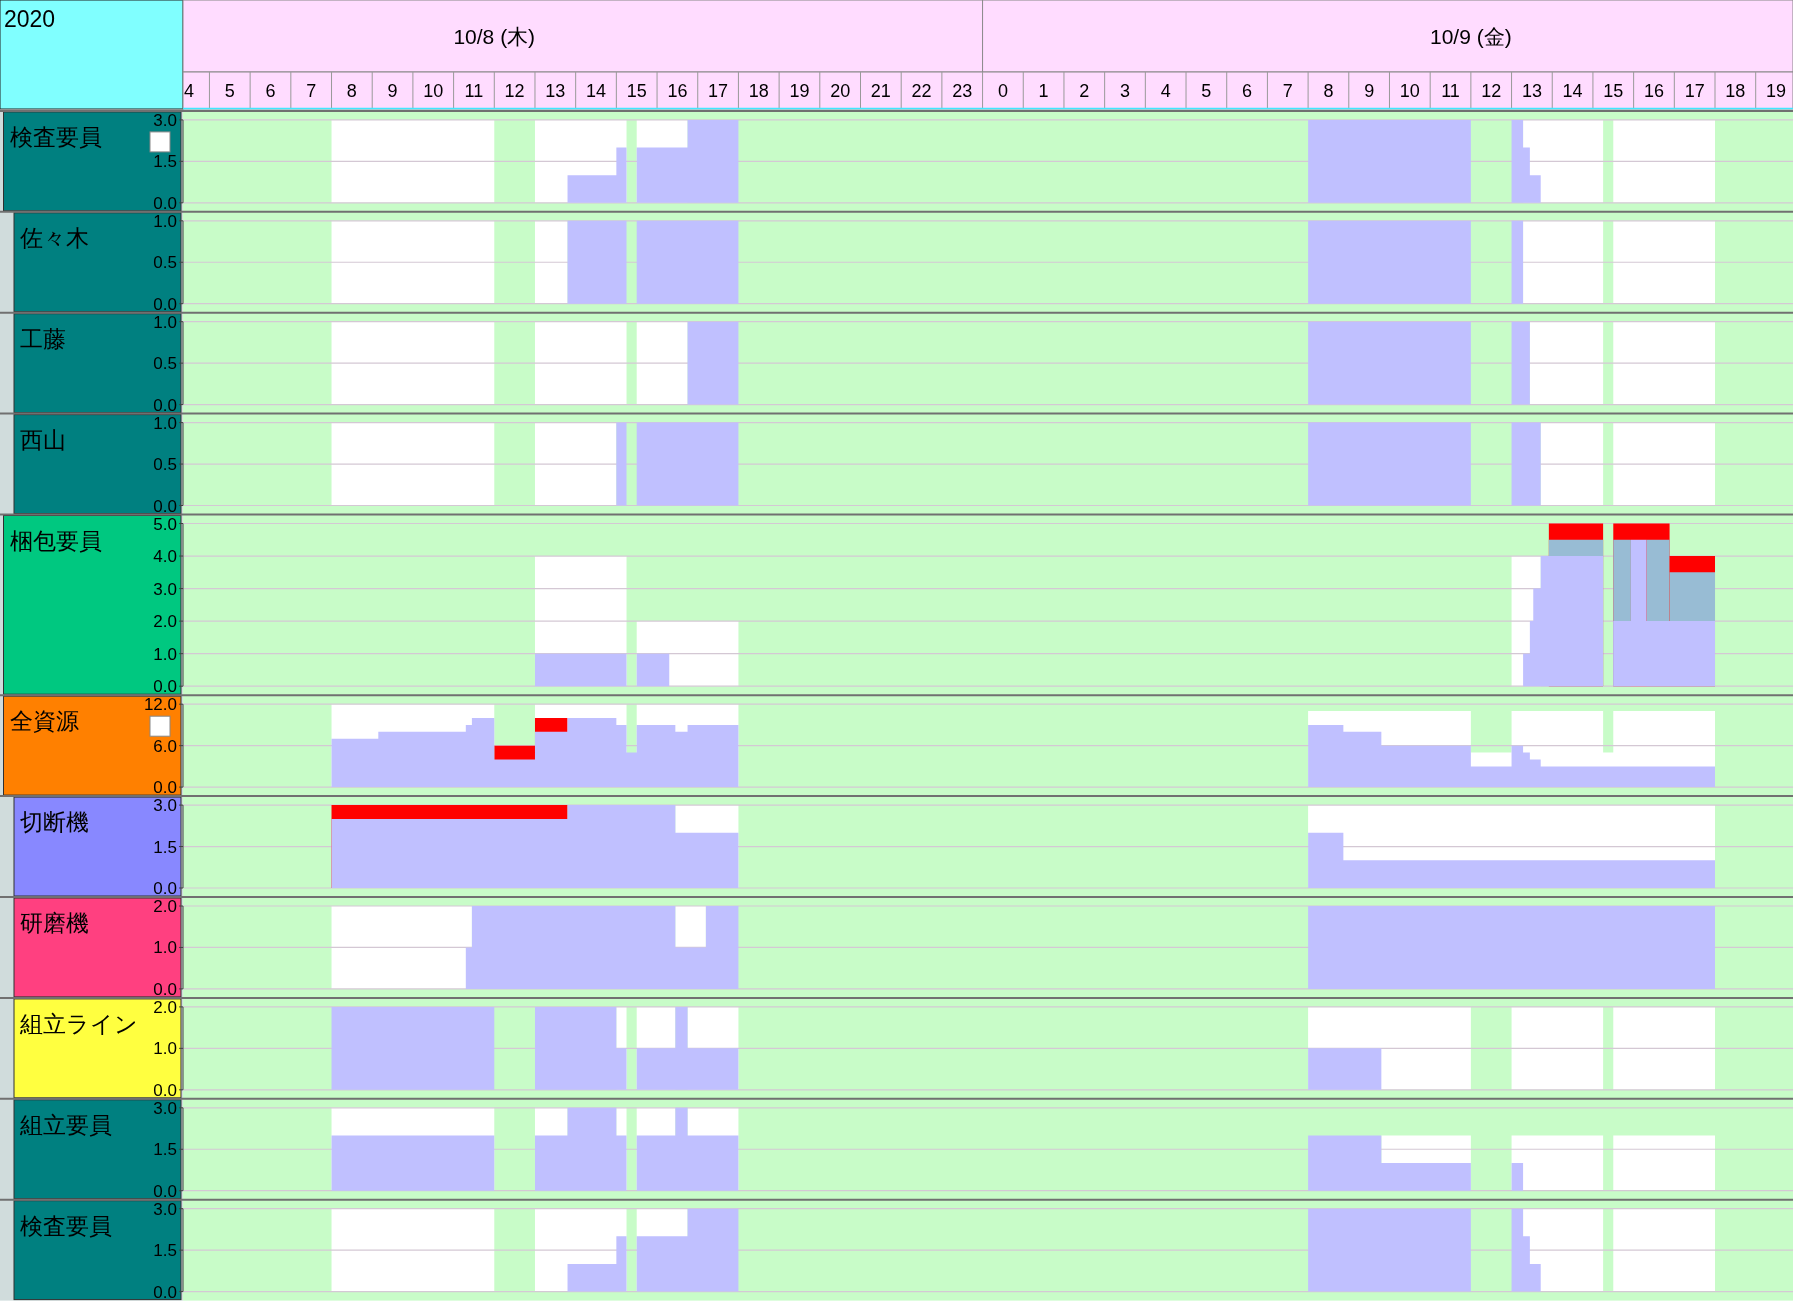  I want to click on x-tick-label: 0, so click(1002, 90).